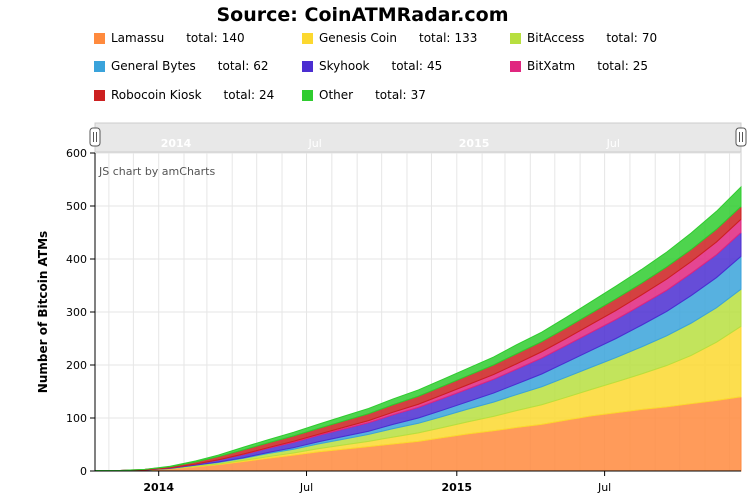  I want to click on y-tick-label: 400, so click(76, 259).